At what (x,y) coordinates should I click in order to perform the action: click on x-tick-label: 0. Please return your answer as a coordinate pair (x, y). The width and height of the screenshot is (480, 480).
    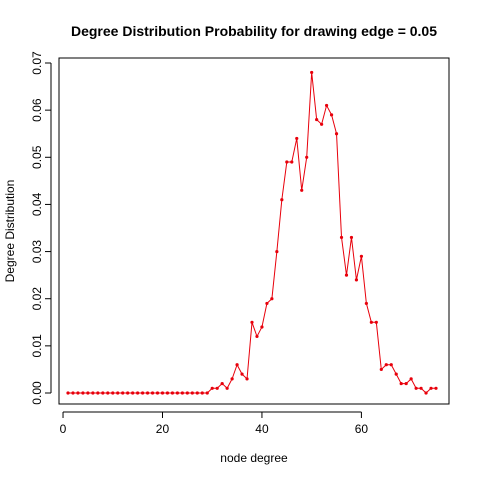
    Looking at the image, I should click on (63, 429).